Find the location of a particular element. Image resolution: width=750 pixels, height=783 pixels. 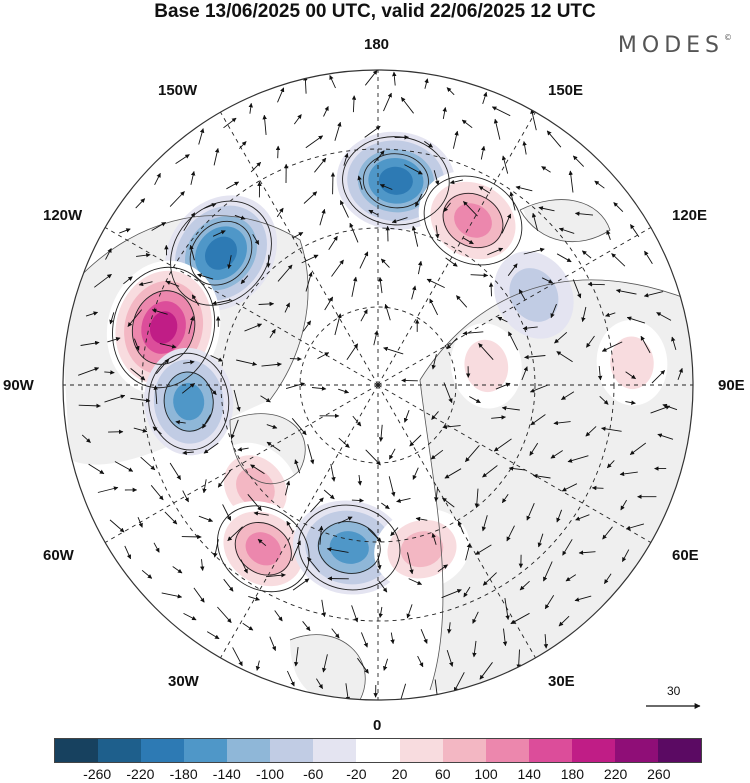

lon-label-60w: 60W is located at coordinates (58, 555).